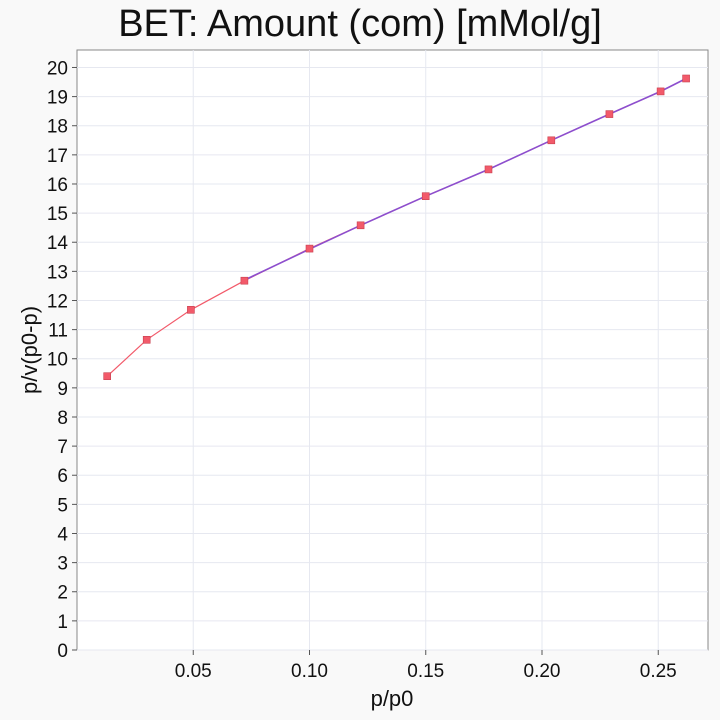 The width and height of the screenshot is (720, 720). What do you see at coordinates (62, 389) in the screenshot?
I see `y-tick-label: 9` at bounding box center [62, 389].